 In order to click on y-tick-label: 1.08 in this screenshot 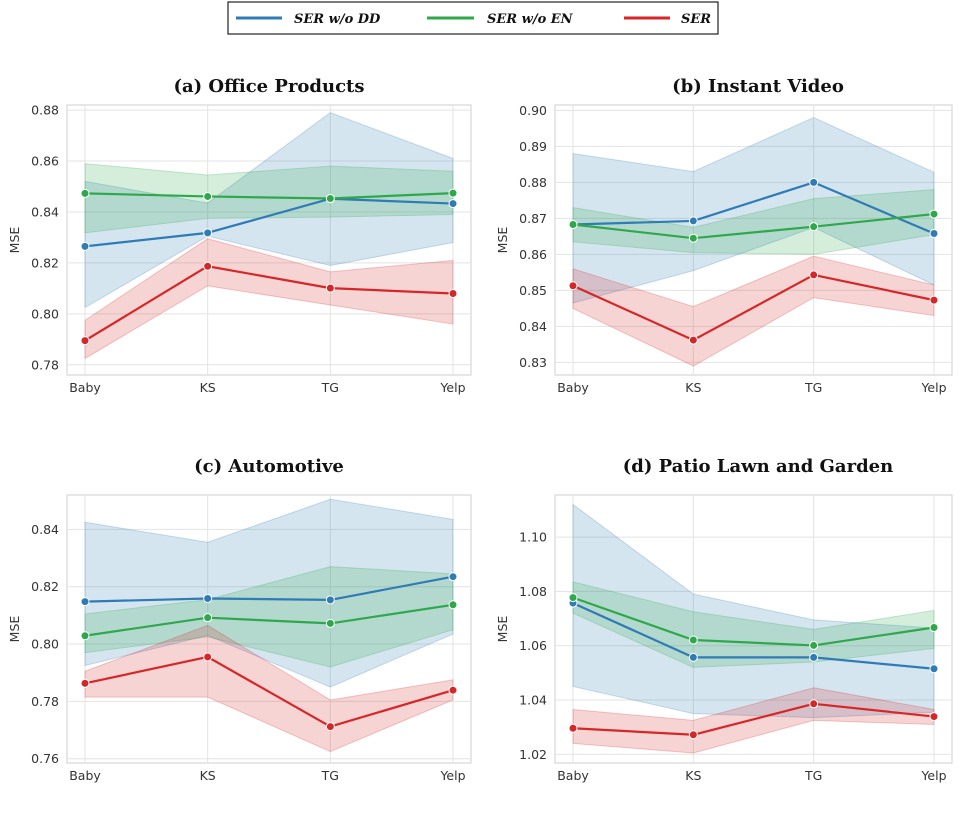, I will do `click(533, 591)`.